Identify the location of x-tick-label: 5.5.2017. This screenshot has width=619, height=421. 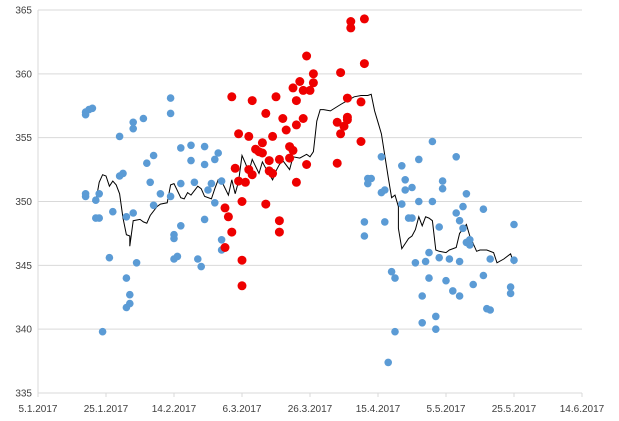
(446, 409).